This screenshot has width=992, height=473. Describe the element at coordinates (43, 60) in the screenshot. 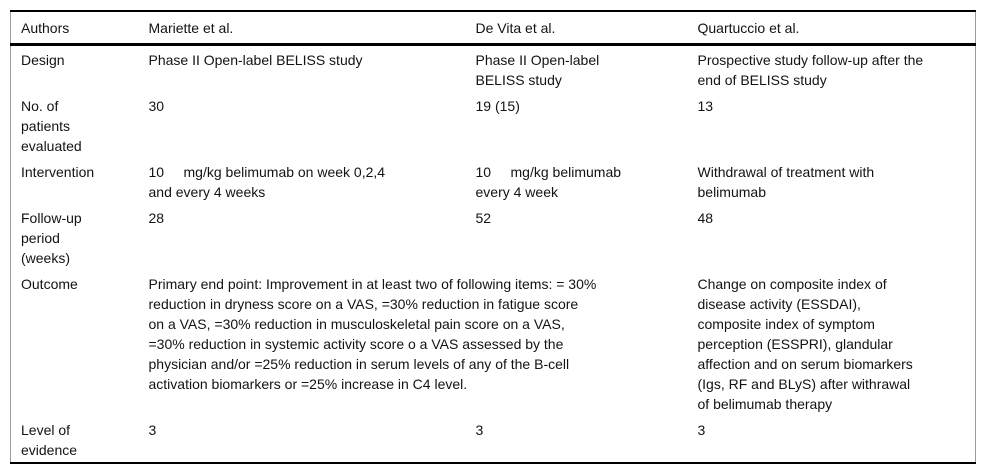

I see `row-label-design: Design` at that location.